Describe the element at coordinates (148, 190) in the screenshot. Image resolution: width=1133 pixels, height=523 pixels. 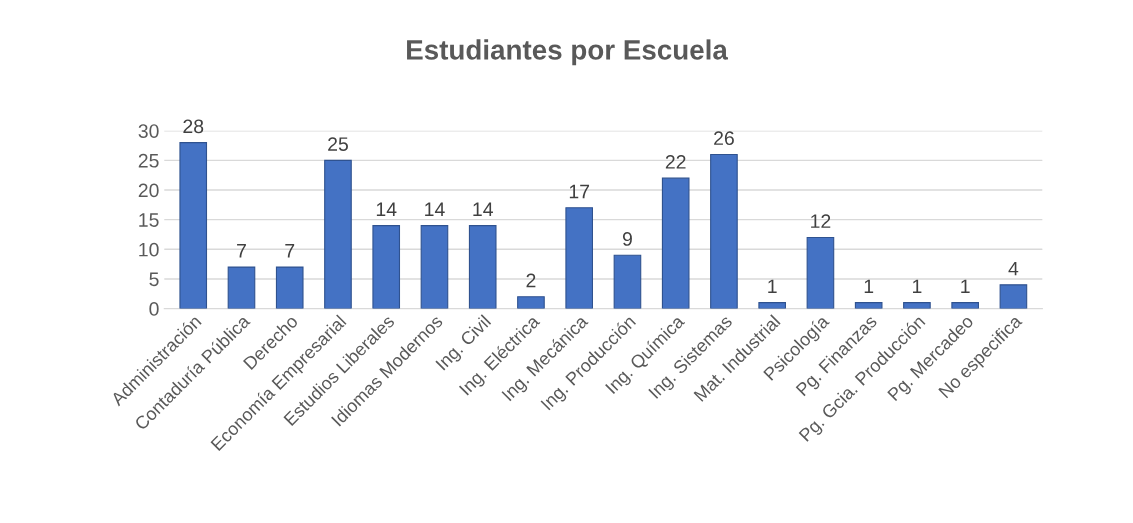
I see `y-tick-label: 20` at that location.